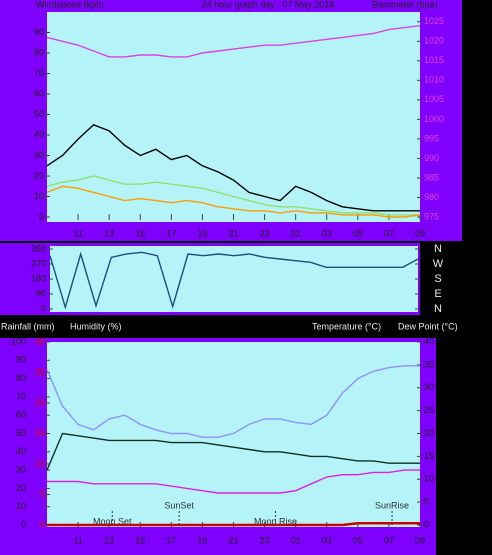 This screenshot has width=492, height=555. Describe the element at coordinates (434, 41) in the screenshot. I see `y2-tick-label: 1020` at that location.